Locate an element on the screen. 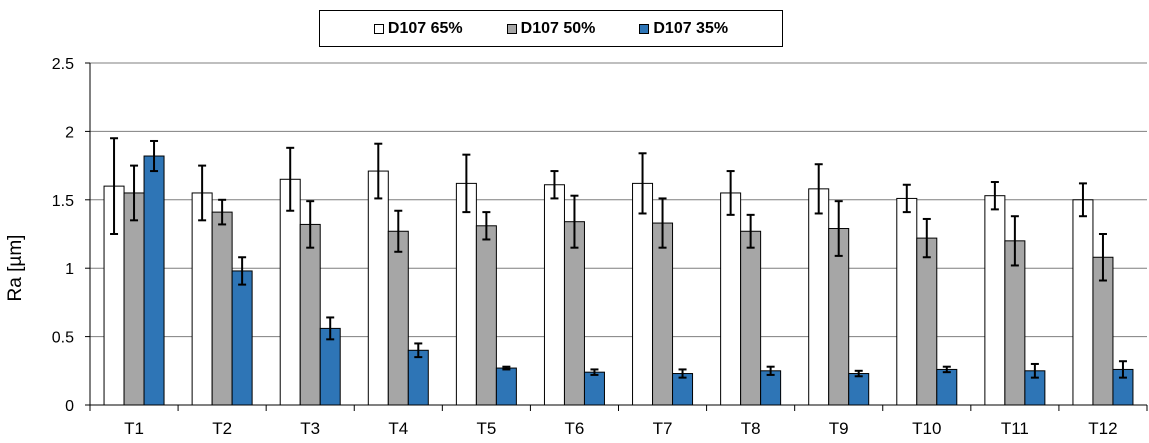 Image resolution: width=1149 pixels, height=443 pixels. chart-legend: D107 65% D107 50% D107 35% is located at coordinates (551, 28).